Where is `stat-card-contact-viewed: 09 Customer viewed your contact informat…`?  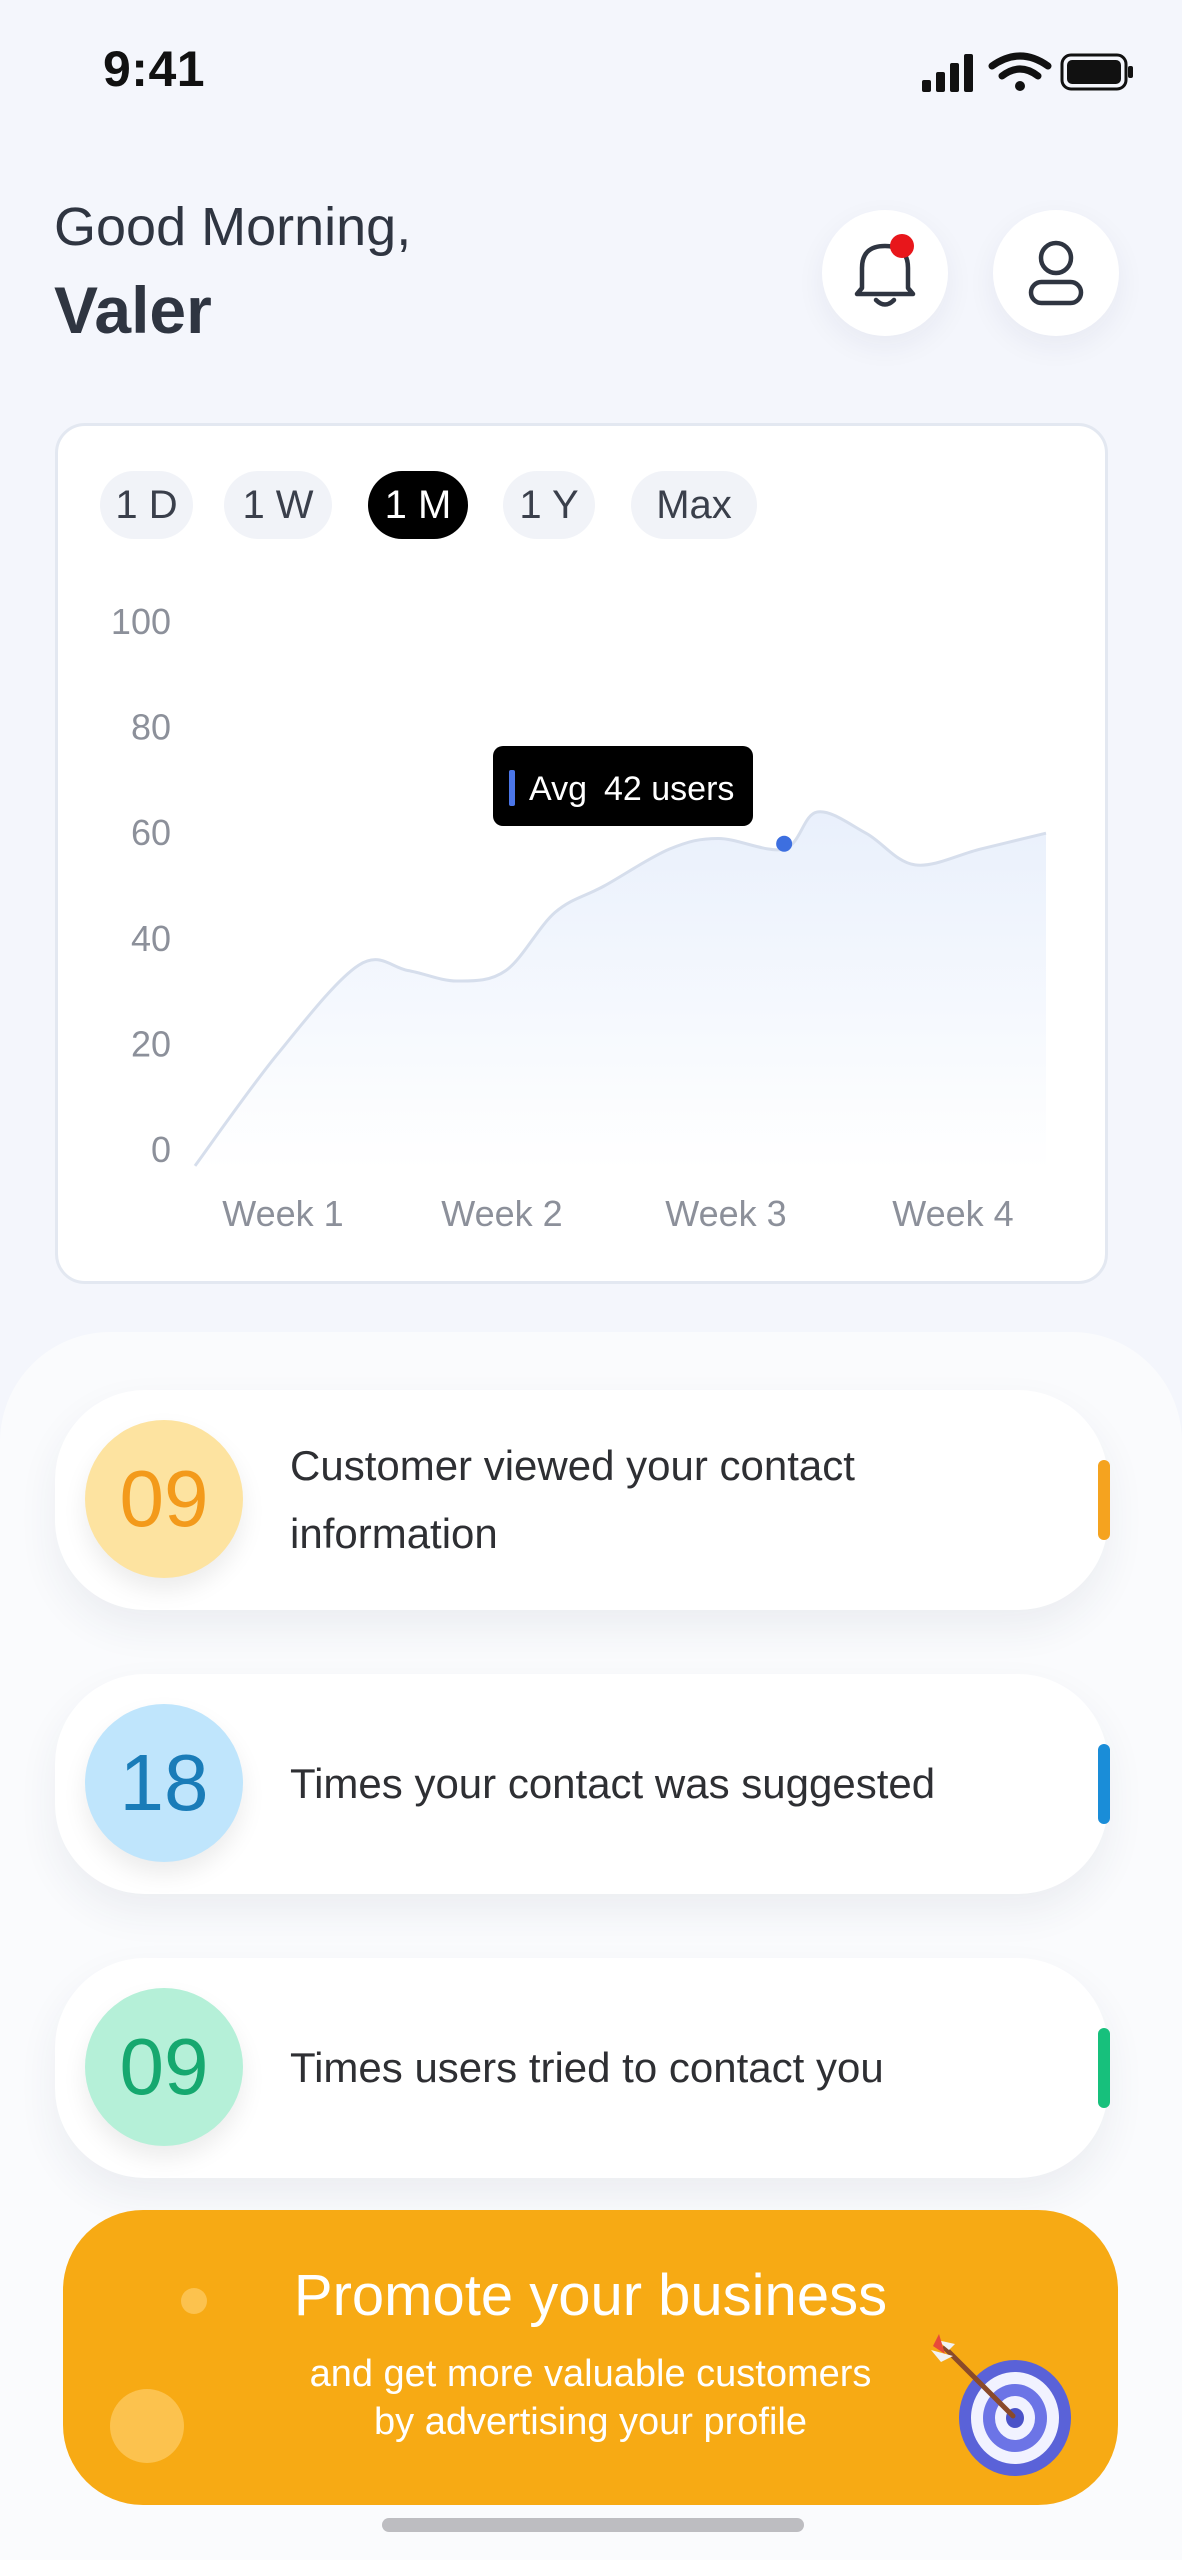 stat-card-contact-viewed: 09 Customer viewed your contact informat… is located at coordinates (582, 1500).